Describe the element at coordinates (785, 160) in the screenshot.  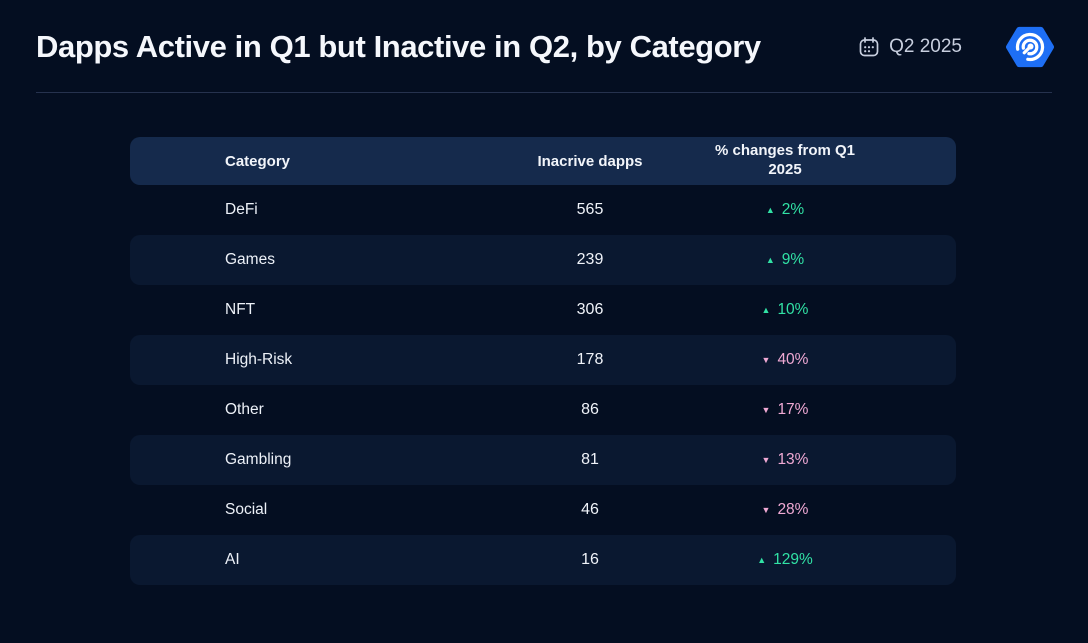
I see `column-header-change: % changes from Q1 2025` at that location.